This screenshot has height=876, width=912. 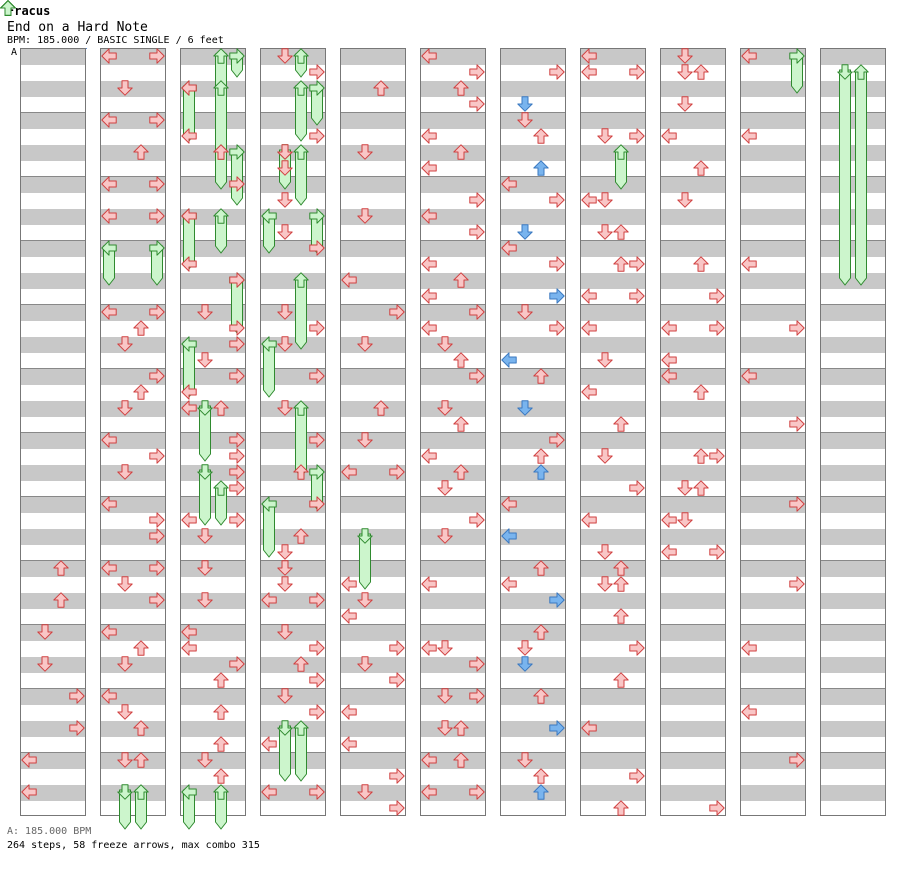 What do you see at coordinates (29, 11) in the screenshot?
I see `artist-name: Fracus` at bounding box center [29, 11].